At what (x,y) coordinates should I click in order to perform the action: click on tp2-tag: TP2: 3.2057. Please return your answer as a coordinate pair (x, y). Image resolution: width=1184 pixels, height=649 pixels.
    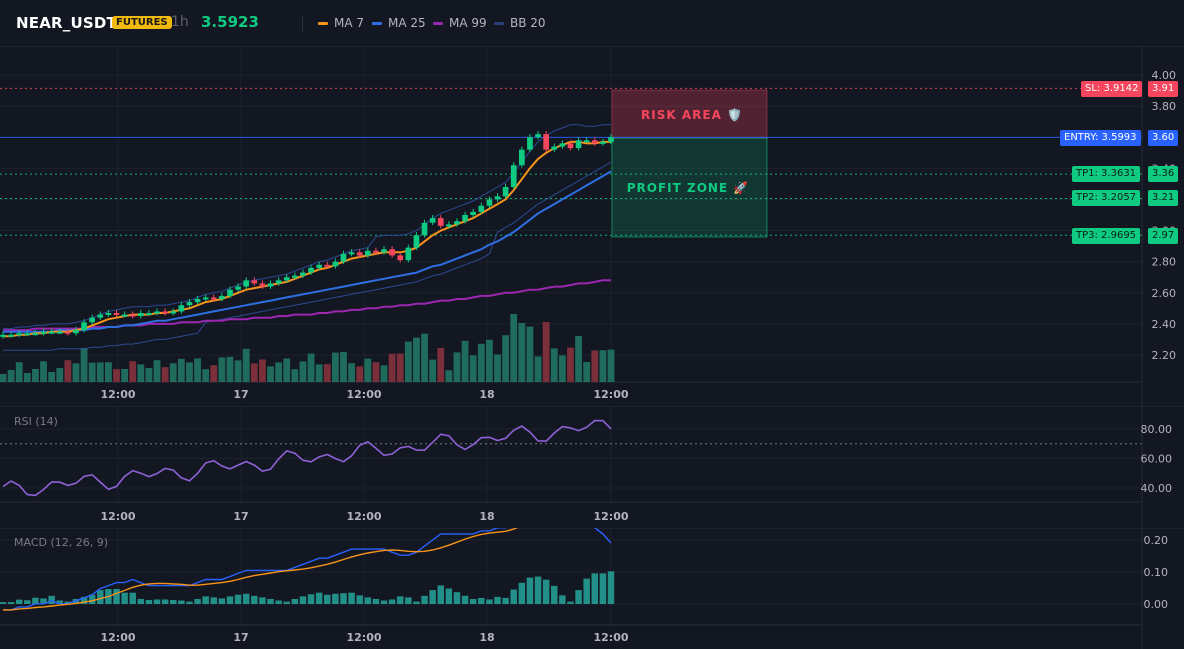
    Looking at the image, I should click on (1106, 198).